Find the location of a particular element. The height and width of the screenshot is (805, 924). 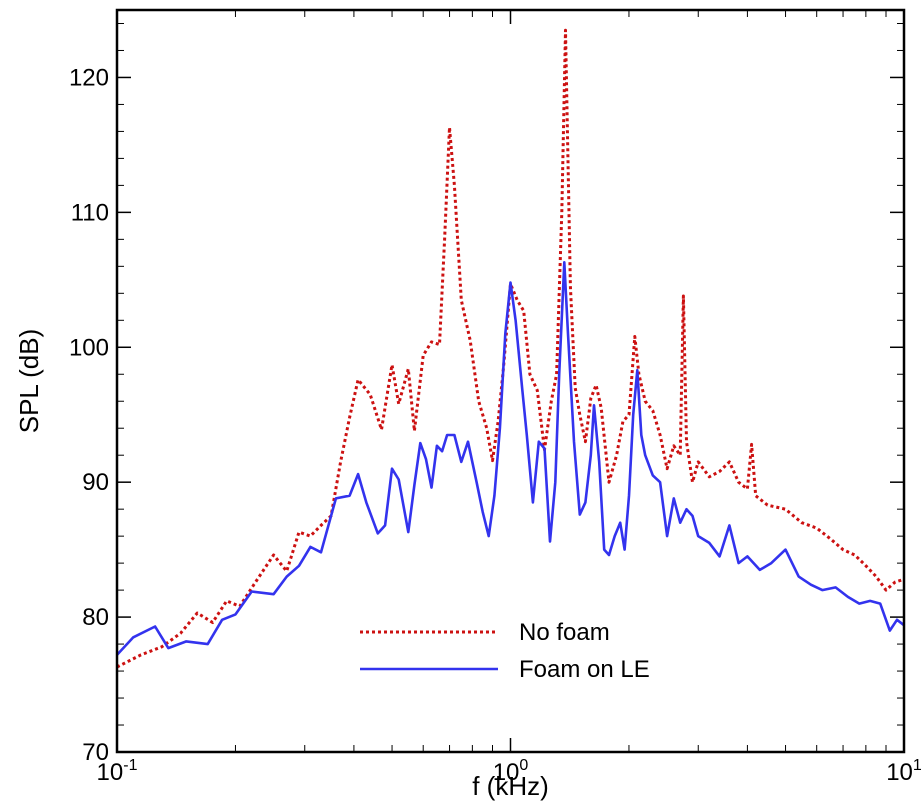

legend-label-1: No foam is located at coordinates (564, 632).